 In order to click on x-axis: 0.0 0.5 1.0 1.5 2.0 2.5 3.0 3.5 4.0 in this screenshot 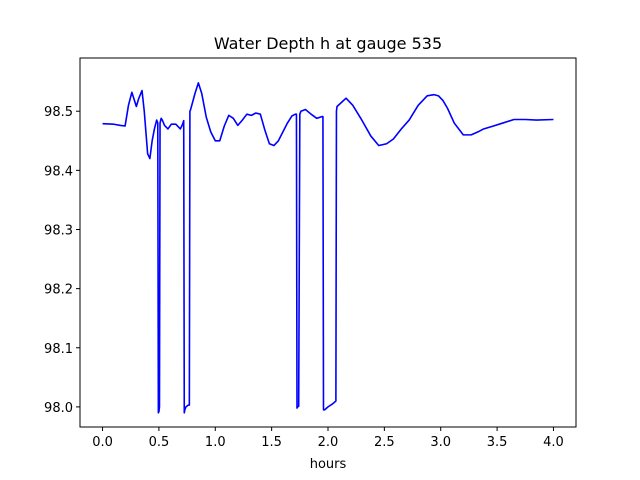, I will do `click(328, 438)`.